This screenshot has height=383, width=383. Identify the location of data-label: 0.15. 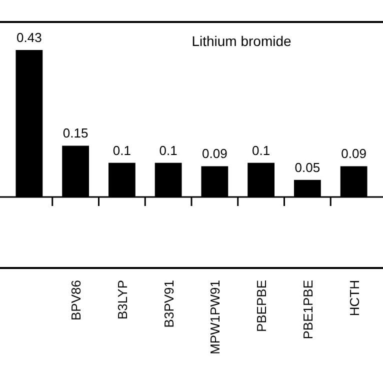
(75, 133).